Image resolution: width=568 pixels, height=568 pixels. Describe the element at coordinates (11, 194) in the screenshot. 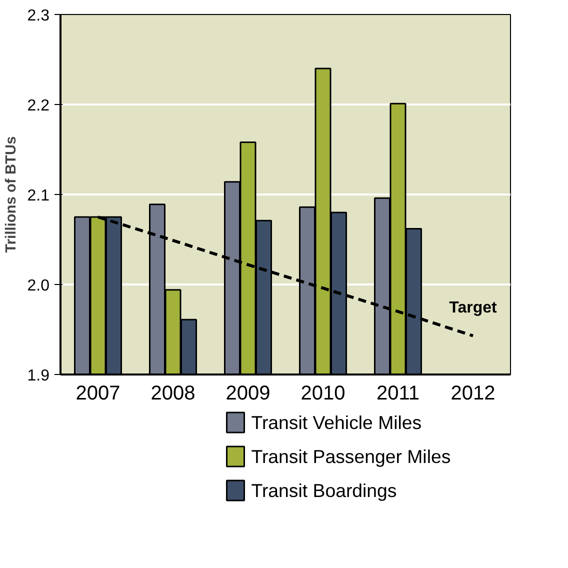

I see `y-axis-title: Trillions of BTUs` at that location.